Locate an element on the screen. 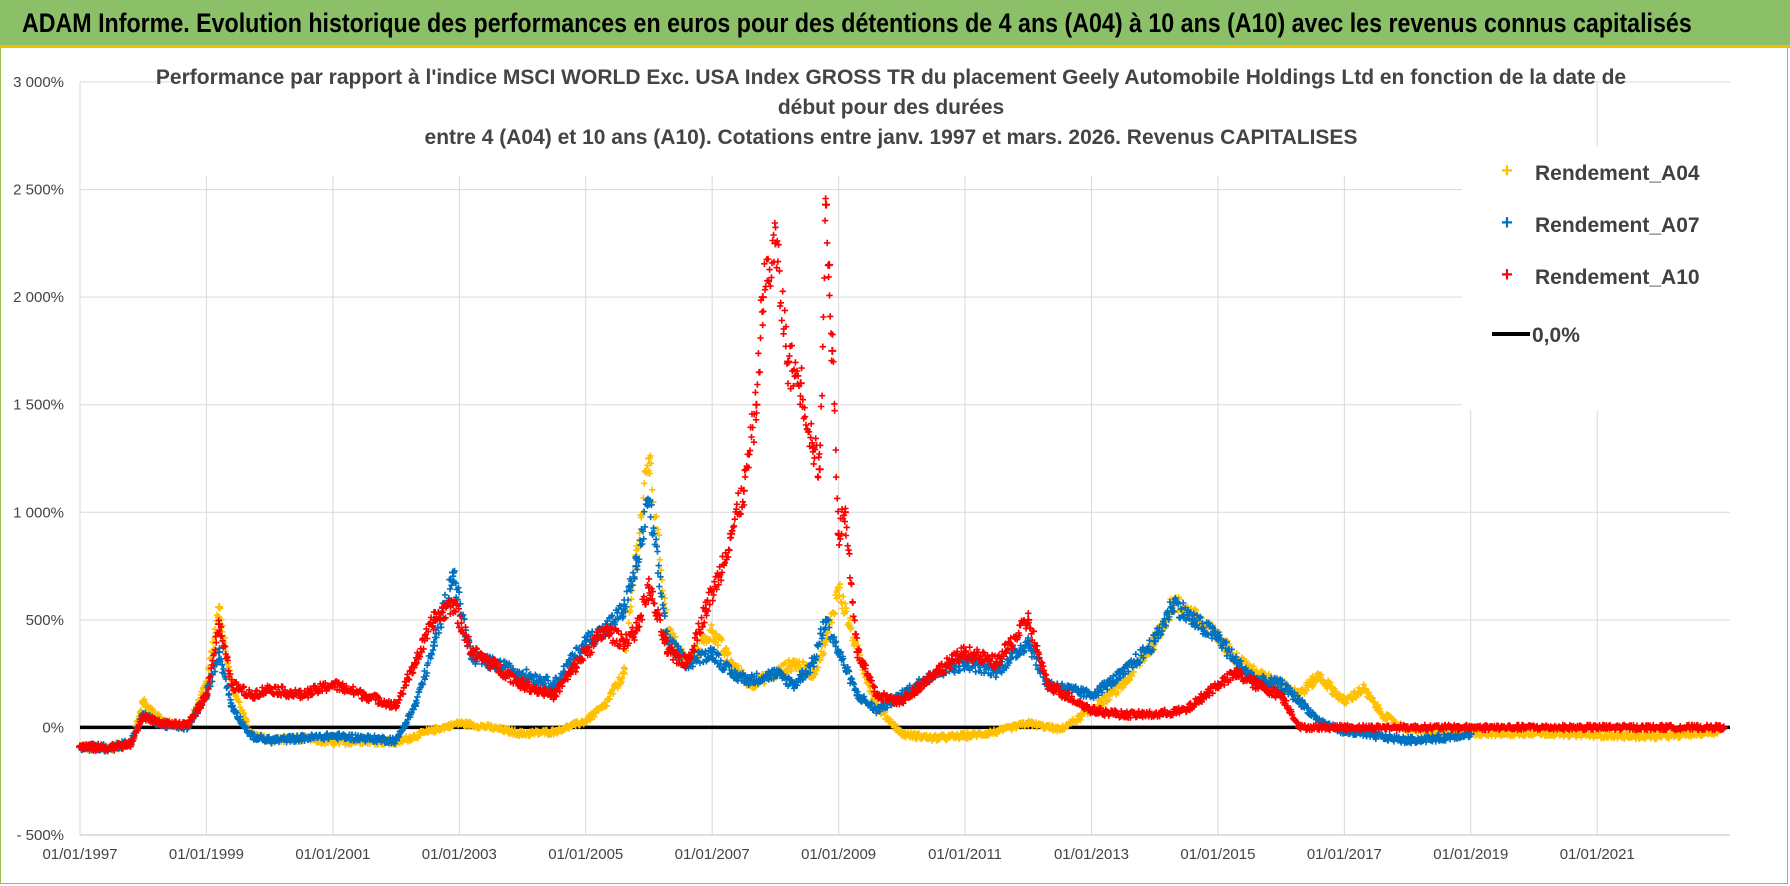 Image resolution: width=1790 pixels, height=886 pixels. y-tick-label: 3 000% is located at coordinates (38, 82).